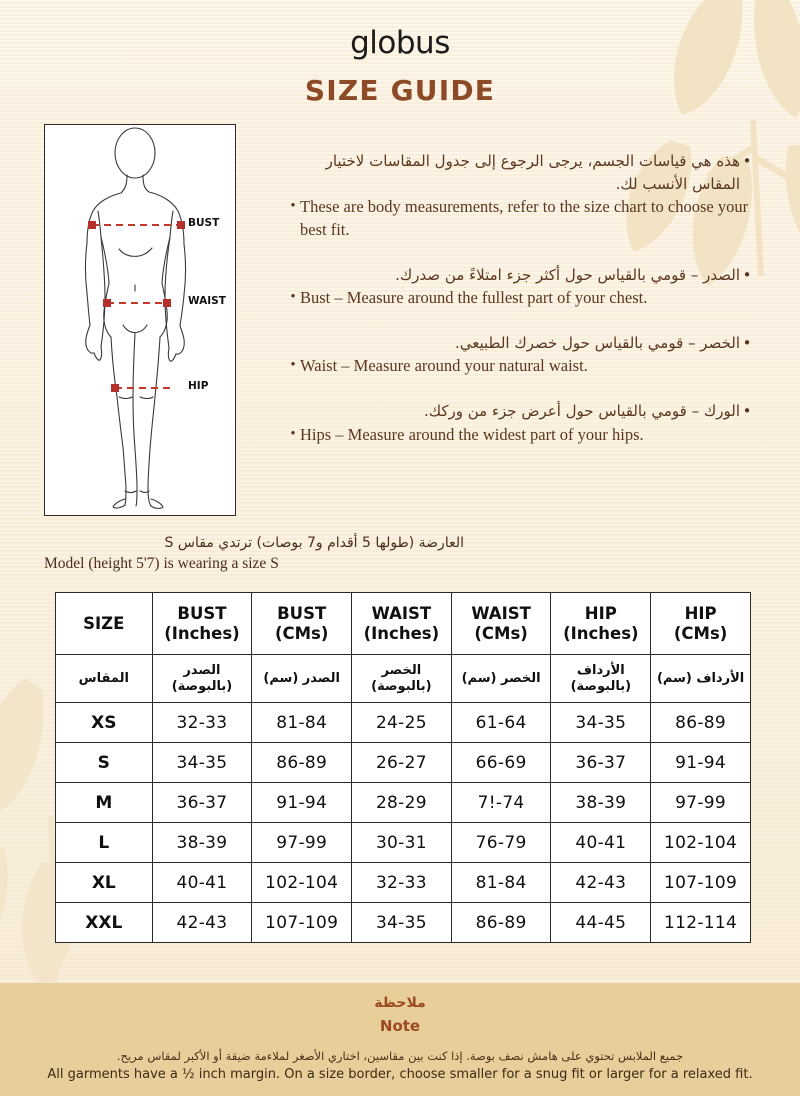  I want to click on cell-waist-cm: 86-89, so click(501, 922).